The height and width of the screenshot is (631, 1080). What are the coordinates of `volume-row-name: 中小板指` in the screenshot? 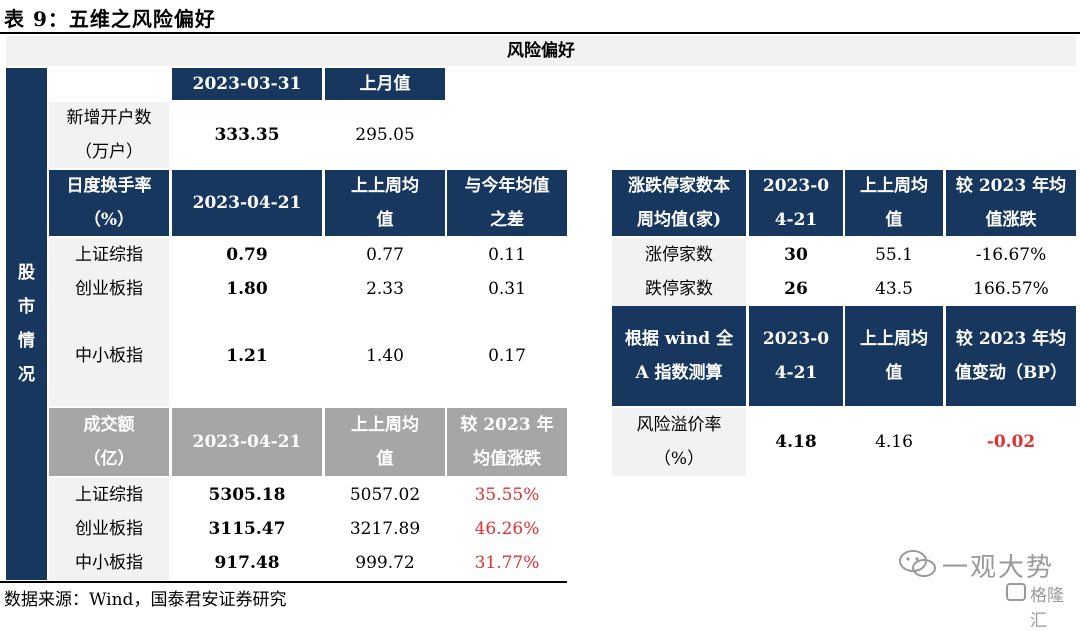 It's located at (109, 563).